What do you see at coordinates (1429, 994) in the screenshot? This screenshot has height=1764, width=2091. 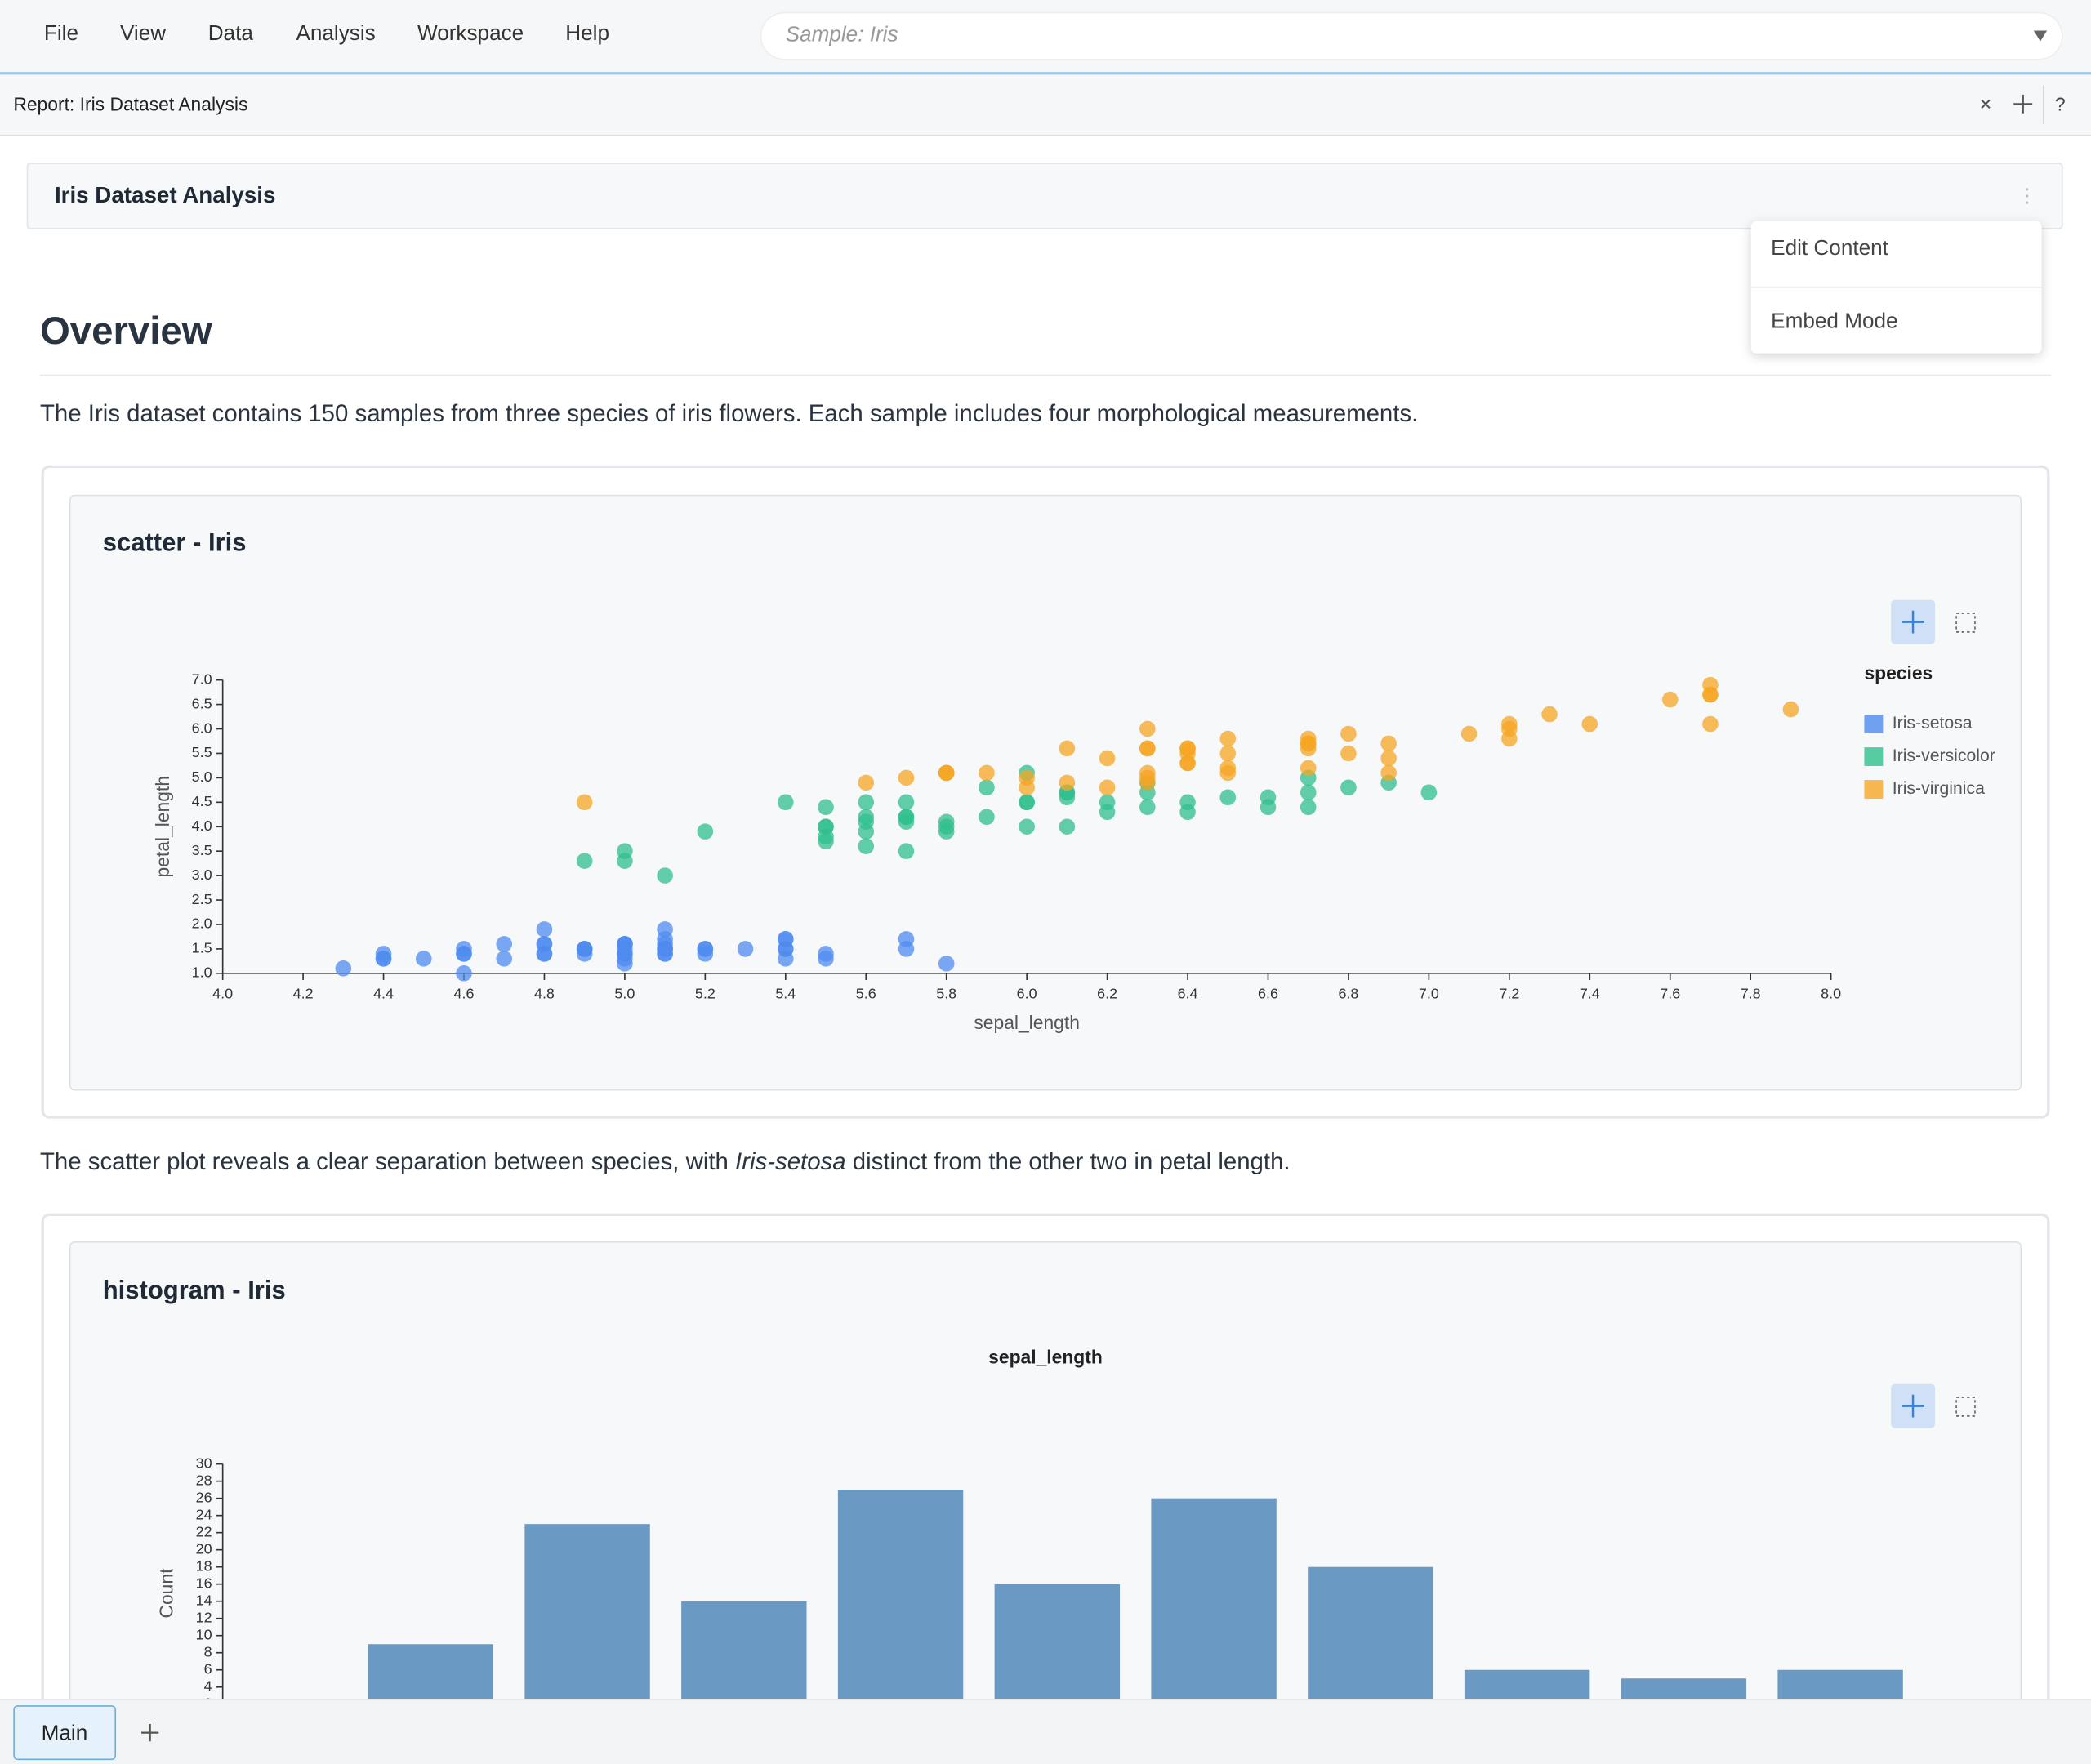 I see `x-tick-label: 7.0` at bounding box center [1429, 994].